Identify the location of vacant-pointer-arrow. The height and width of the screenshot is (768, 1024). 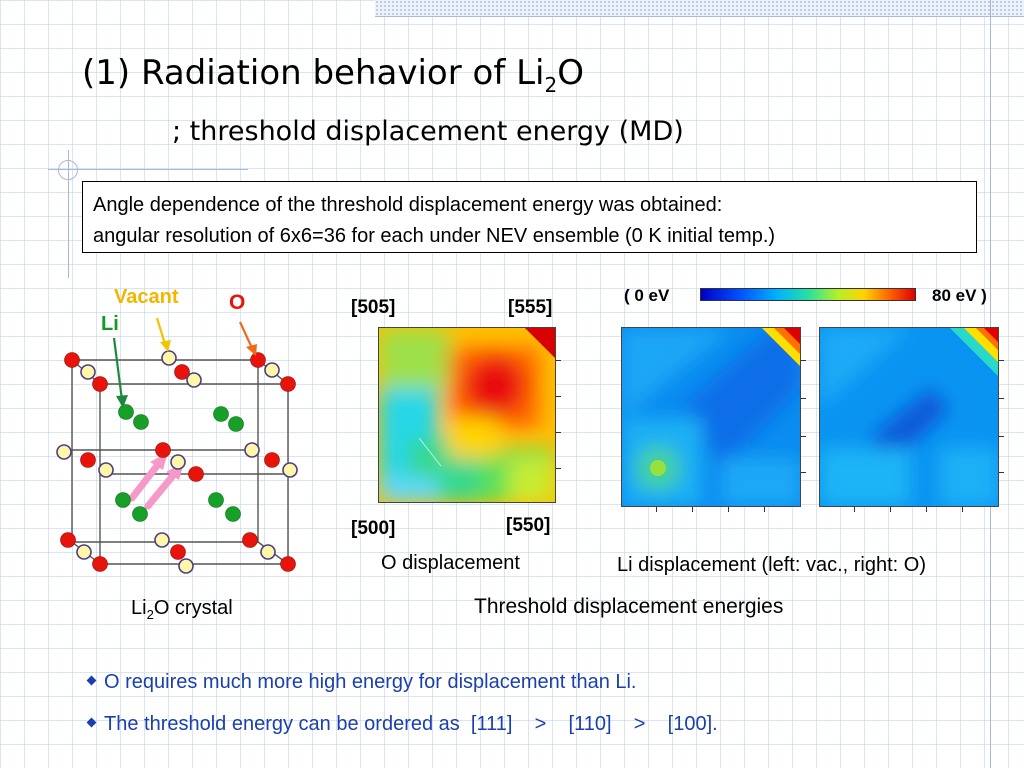
(161, 331).